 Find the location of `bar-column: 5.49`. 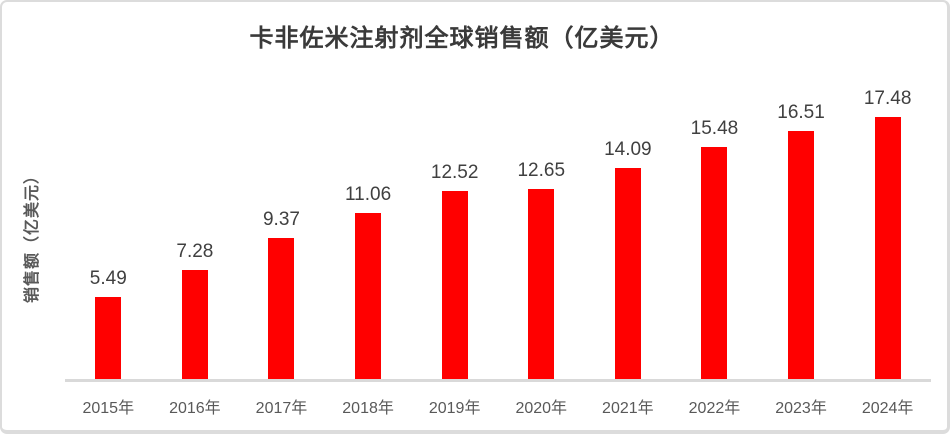

bar-column: 5.49 is located at coordinates (108, 219).